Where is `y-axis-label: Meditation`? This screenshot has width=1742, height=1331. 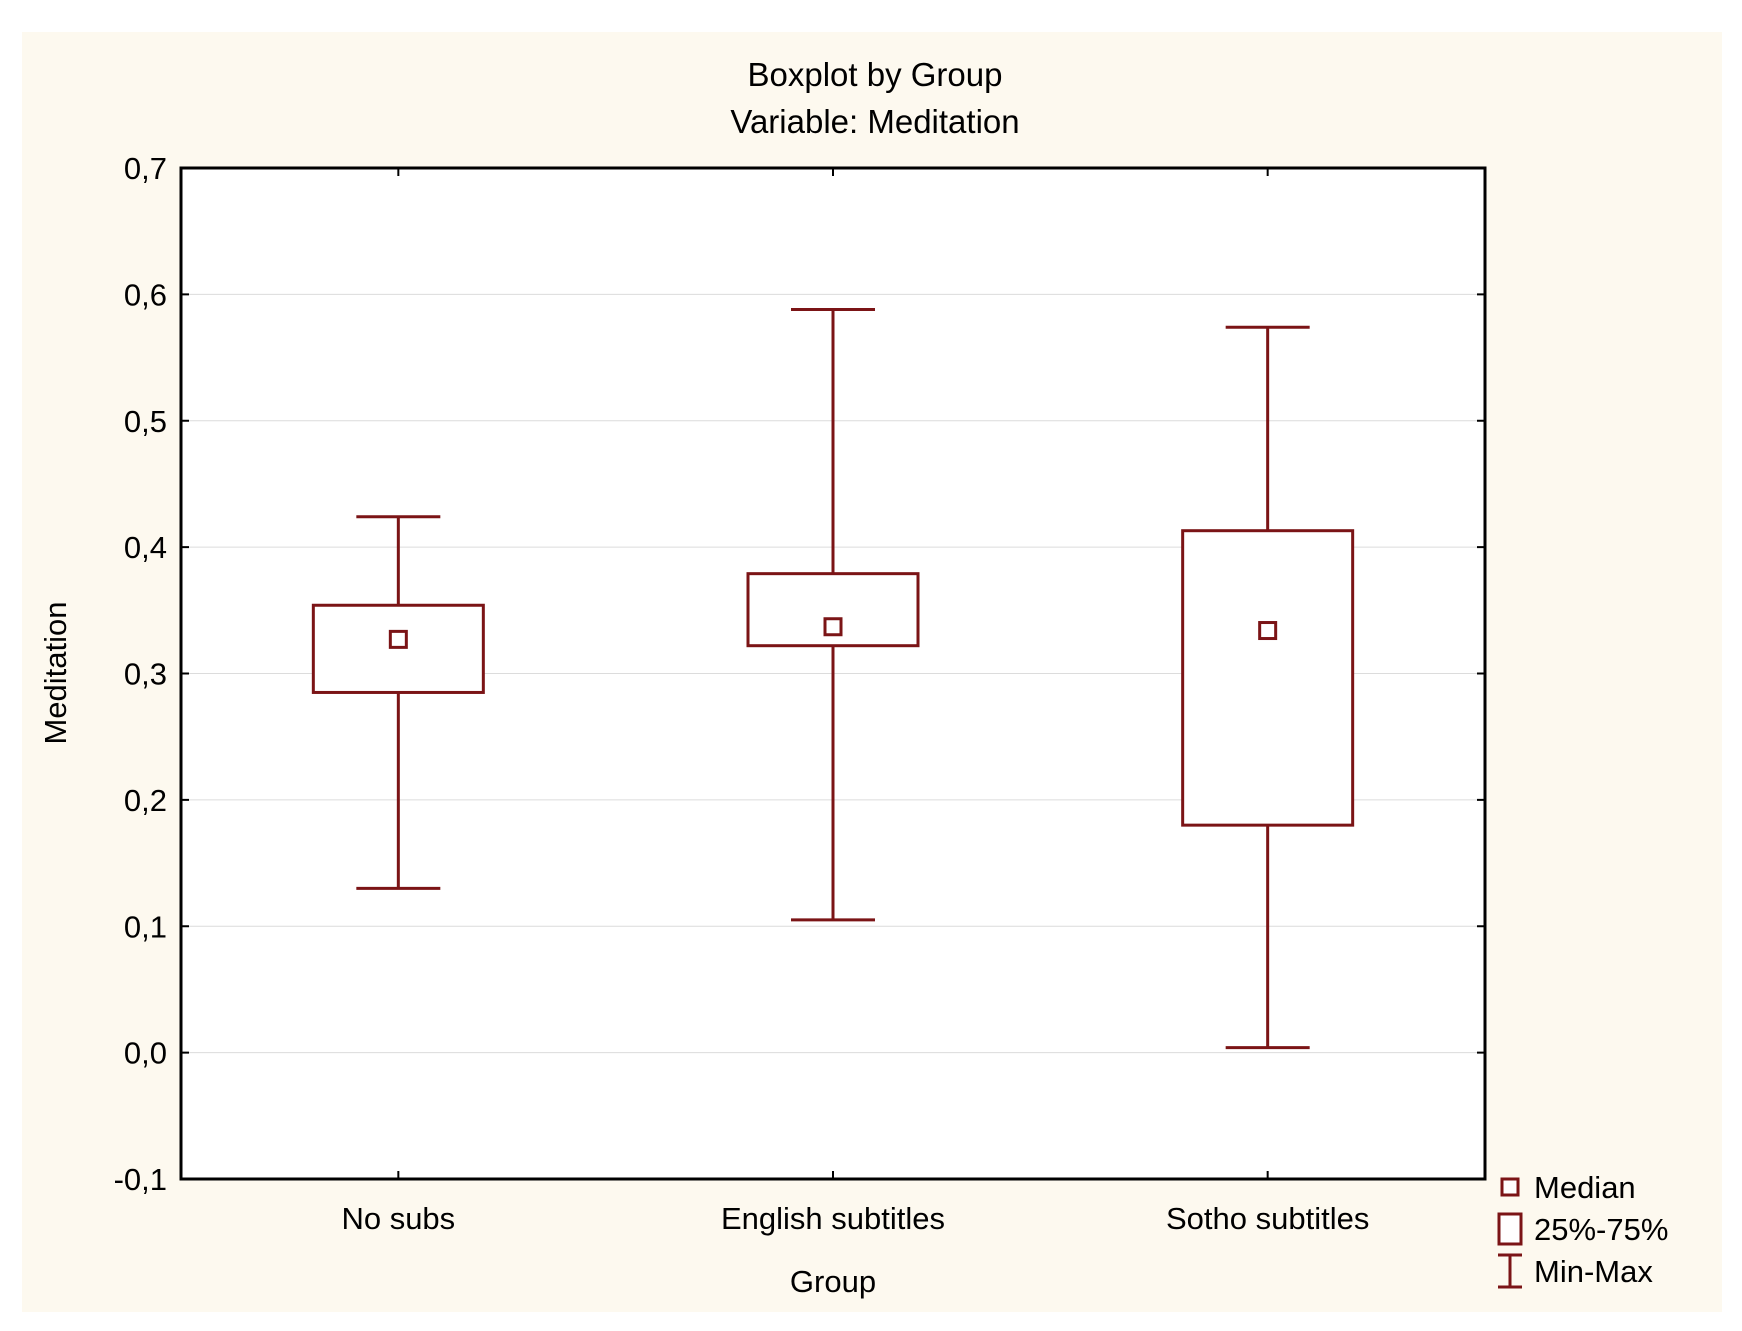 y-axis-label: Meditation is located at coordinates (55, 672).